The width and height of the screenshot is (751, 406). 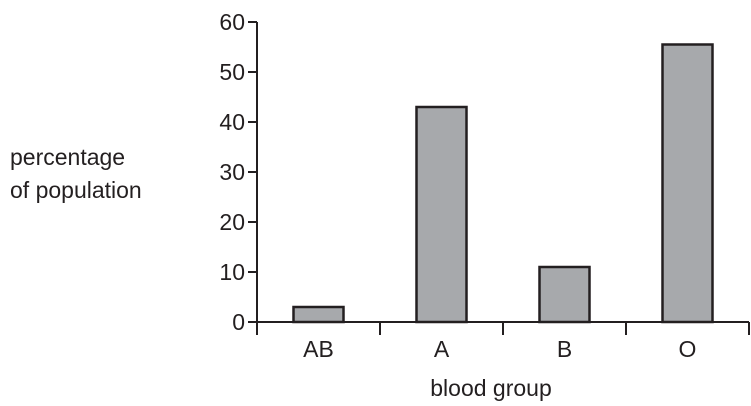 I want to click on y-tick-label: 40, so click(x=232, y=122).